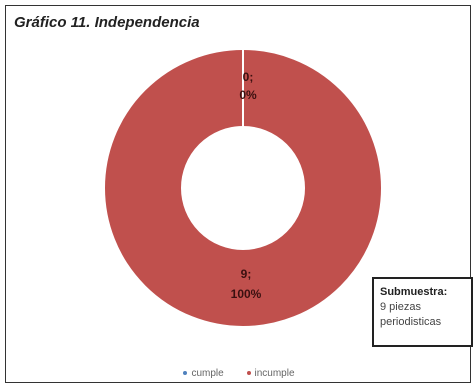  I want to click on data-label-cumple-value: 0;, so click(248, 77).